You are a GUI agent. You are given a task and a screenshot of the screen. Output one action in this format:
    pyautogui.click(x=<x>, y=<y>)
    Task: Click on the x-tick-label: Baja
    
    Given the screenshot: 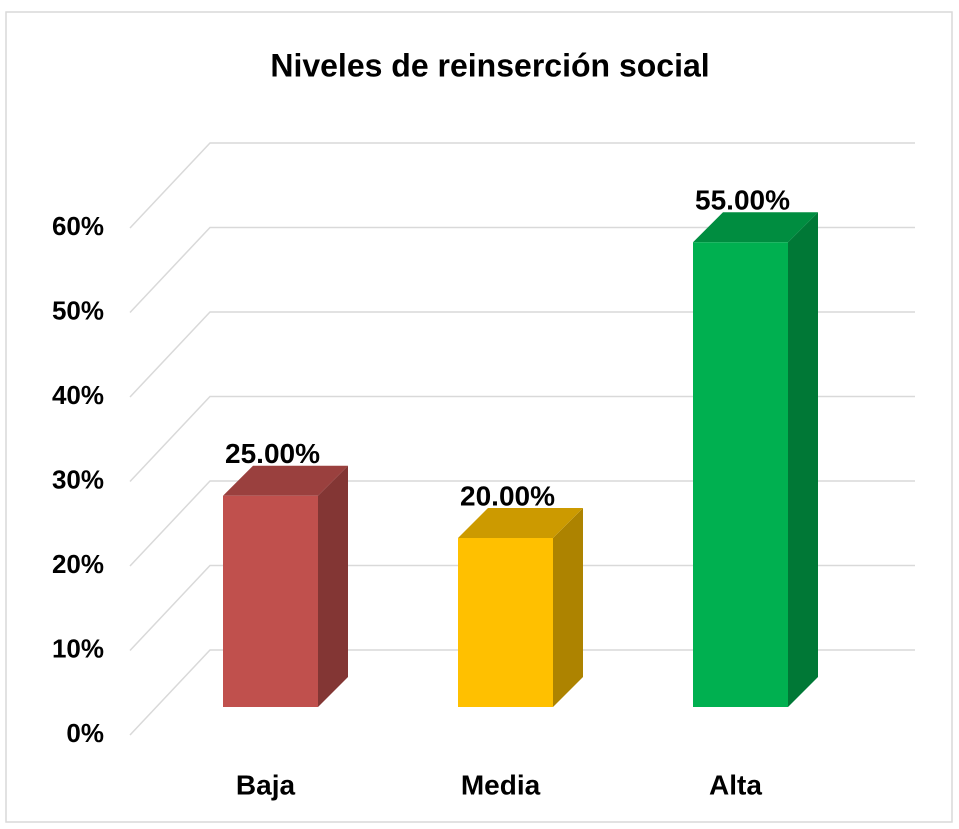 What is the action you would take?
    pyautogui.click(x=266, y=784)
    